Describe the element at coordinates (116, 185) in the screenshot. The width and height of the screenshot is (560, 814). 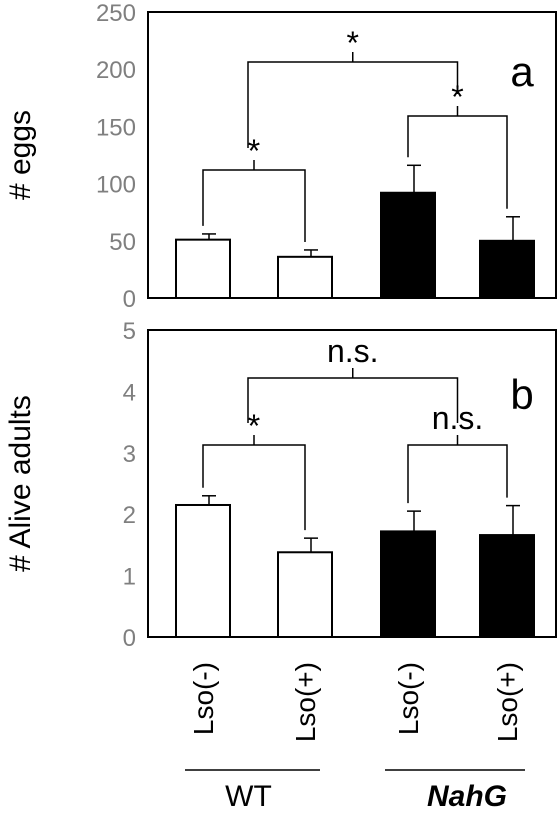
I see `y-tick-label: 100` at that location.